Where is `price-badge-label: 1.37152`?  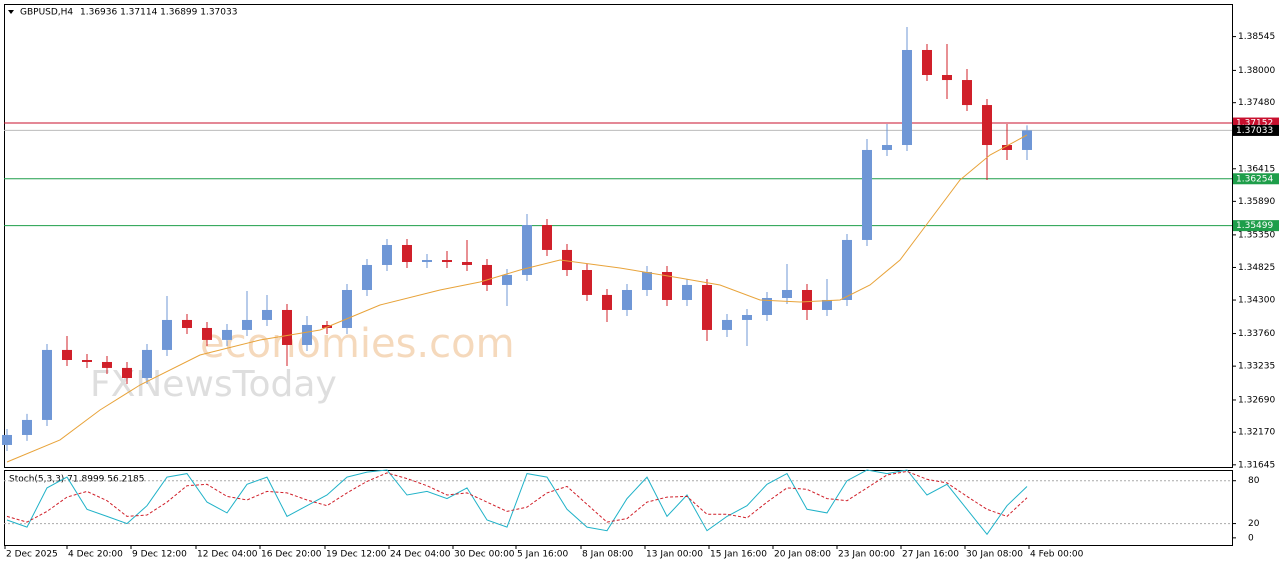 price-badge-label: 1.37152 is located at coordinates (1254, 124).